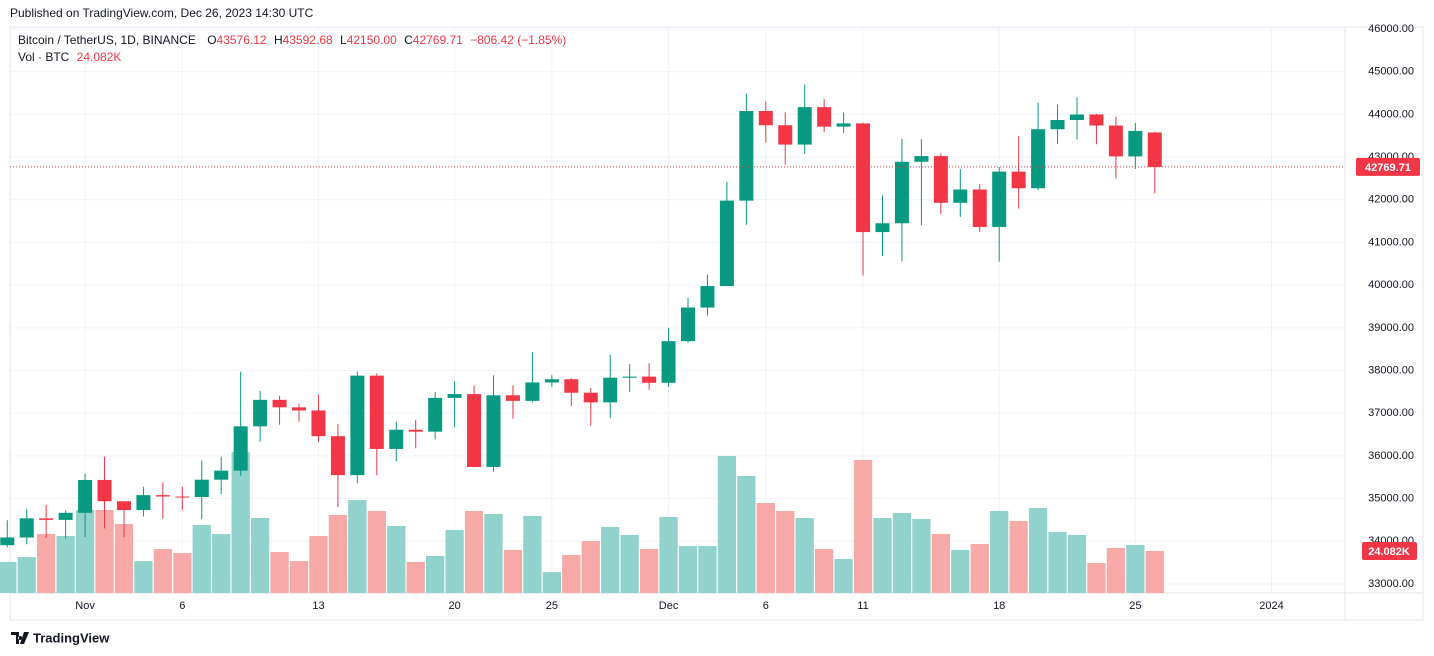 The image size is (1434, 656). What do you see at coordinates (278, 40) in the screenshot?
I see `legend-key: H` at bounding box center [278, 40].